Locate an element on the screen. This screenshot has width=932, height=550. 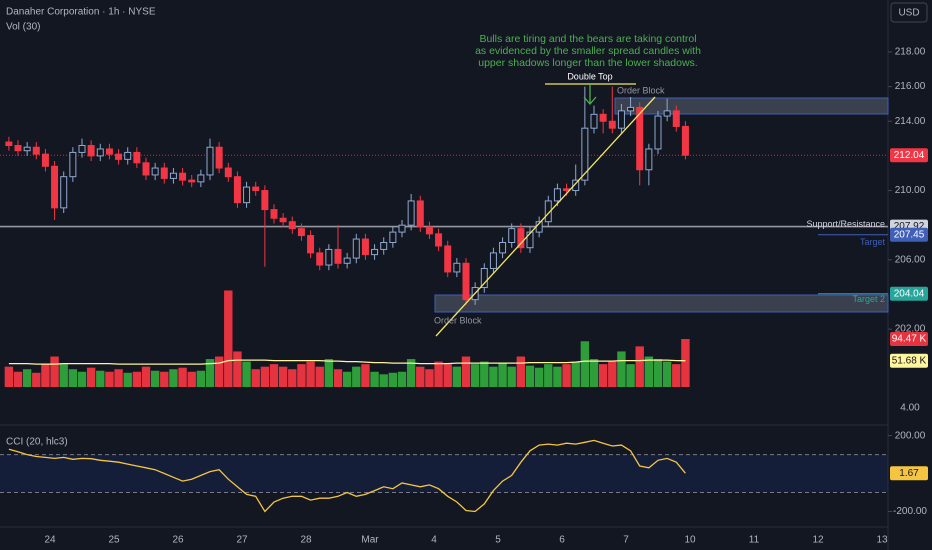
volume-label-box is located at coordinates (909, 339).